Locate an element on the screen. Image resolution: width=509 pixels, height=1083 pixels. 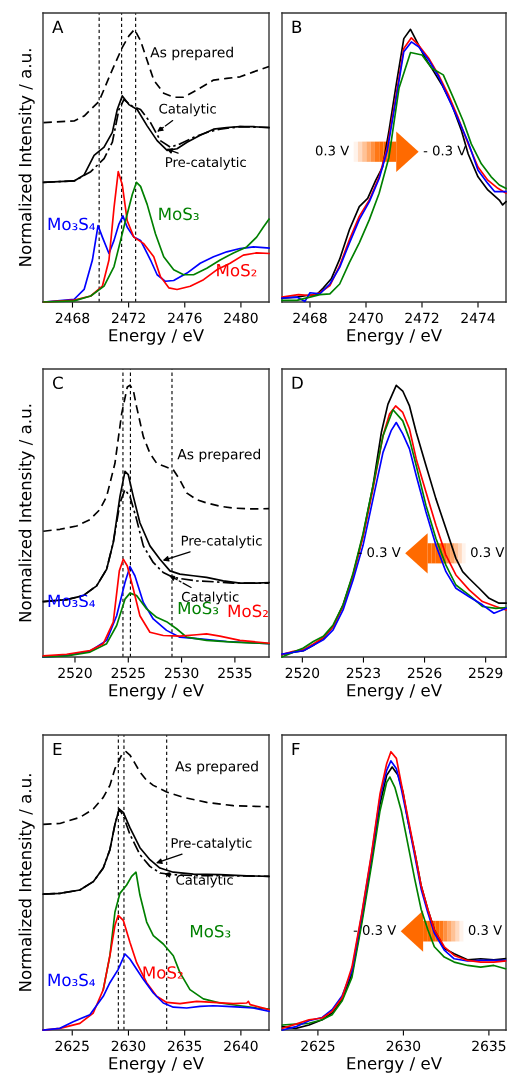
x-tick-label: 2530 is located at coordinates (181, 673).